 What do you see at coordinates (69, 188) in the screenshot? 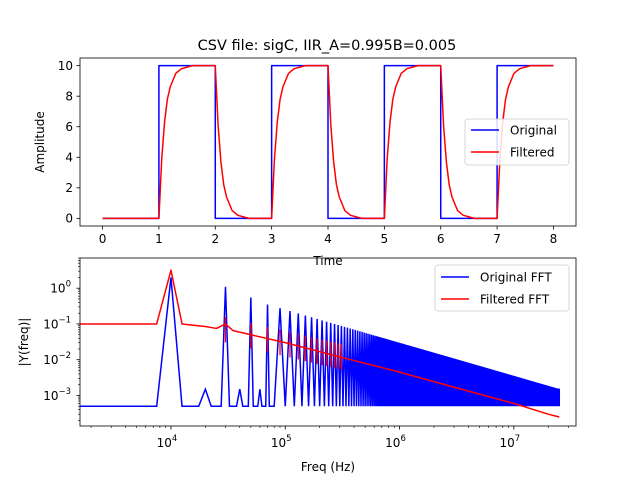
I see `time-y-tick-label: 2` at bounding box center [69, 188].